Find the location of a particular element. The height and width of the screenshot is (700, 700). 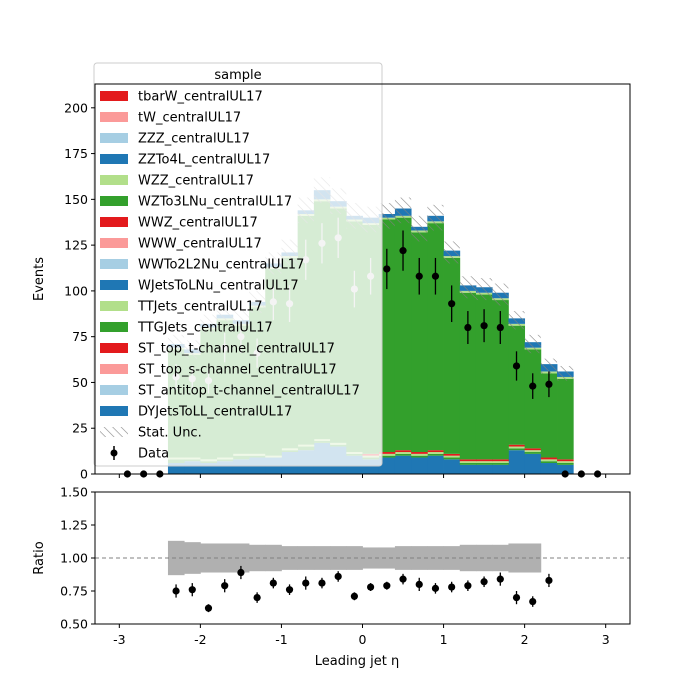

main-y-axis: 0 25 50 75 100 125 150 175 200 is located at coordinates (79, 291).